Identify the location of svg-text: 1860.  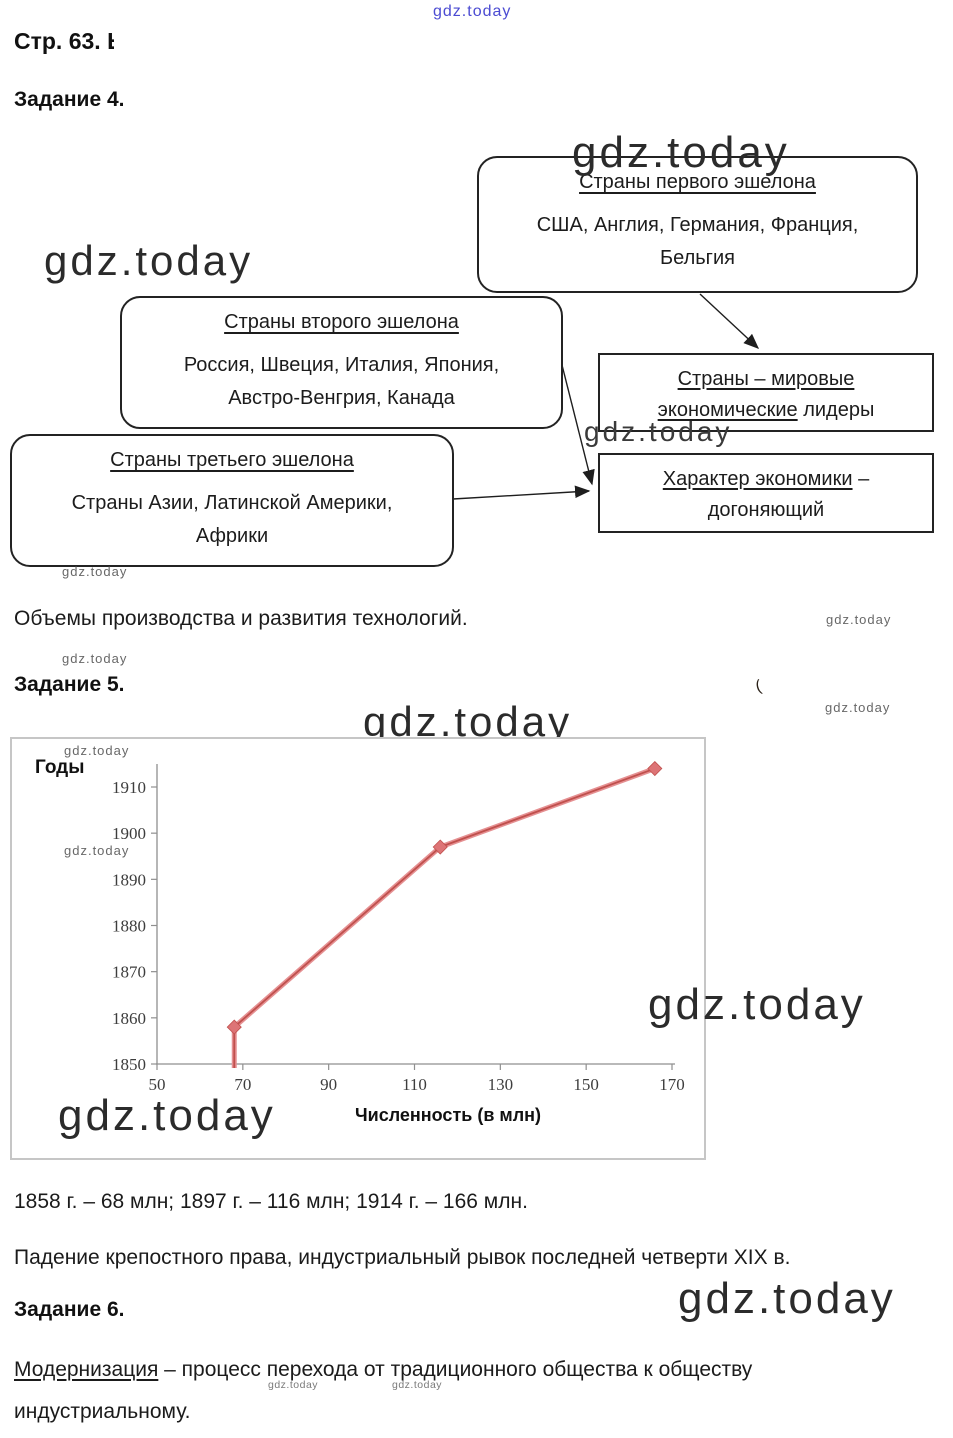
(129, 1018).